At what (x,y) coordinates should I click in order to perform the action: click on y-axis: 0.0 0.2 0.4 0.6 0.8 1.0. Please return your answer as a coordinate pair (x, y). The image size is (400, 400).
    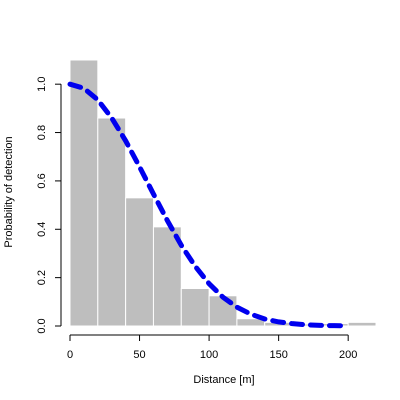
    Looking at the image, I should click on (49, 205).